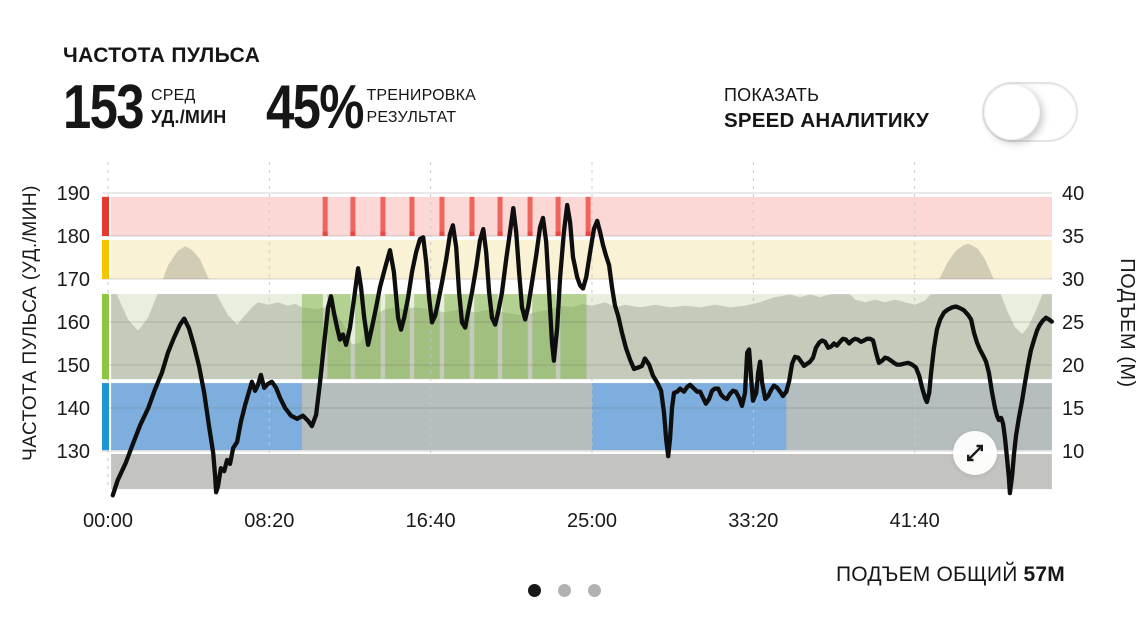 This screenshot has width=1136, height=640. I want to click on y-axis-right-tick-label: 25, so click(1073, 323).